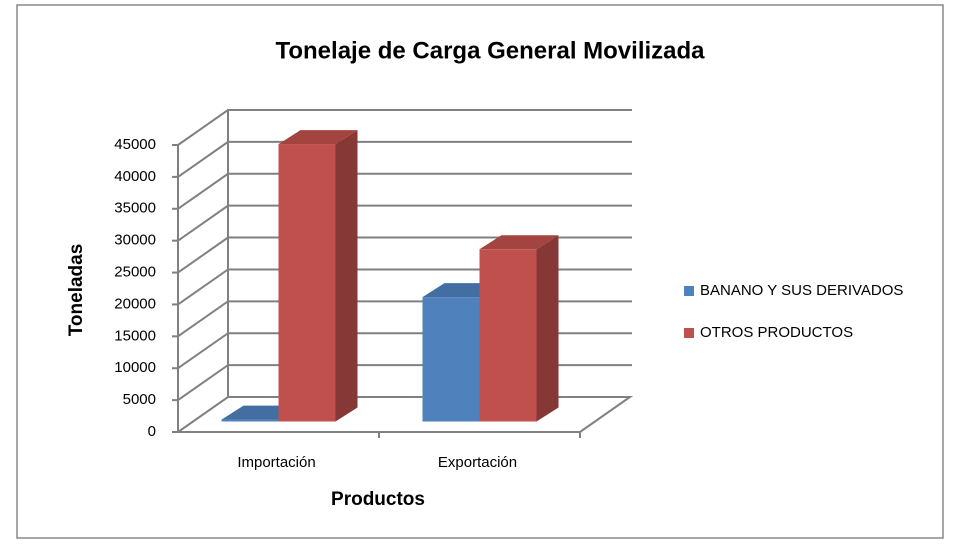 This screenshot has height=544, width=961. Describe the element at coordinates (776, 332) in the screenshot. I see `legend-label: OTROS PRODUCTOS` at that location.